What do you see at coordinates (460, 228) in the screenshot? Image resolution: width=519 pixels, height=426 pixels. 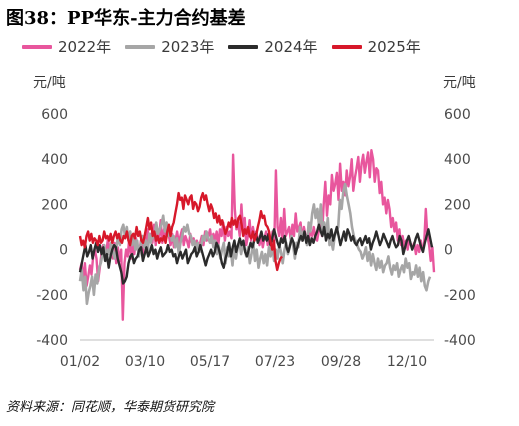 I see `y-axis-right: 600 400 200 0 -200 -400` at bounding box center [460, 228].